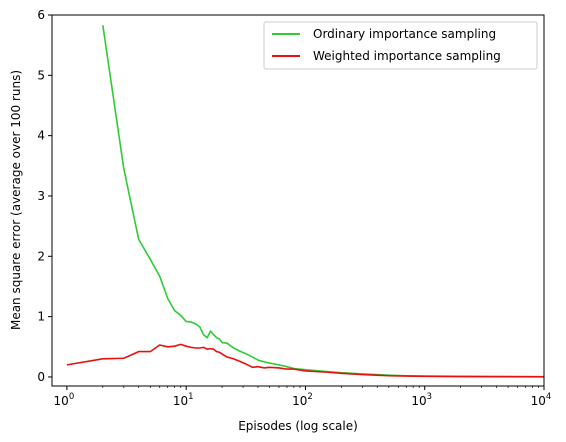 Image resolution: width=566 pixels, height=442 pixels. What do you see at coordinates (407, 56) in the screenshot?
I see `legend-label-weighted: Weighted importance sampling` at bounding box center [407, 56].